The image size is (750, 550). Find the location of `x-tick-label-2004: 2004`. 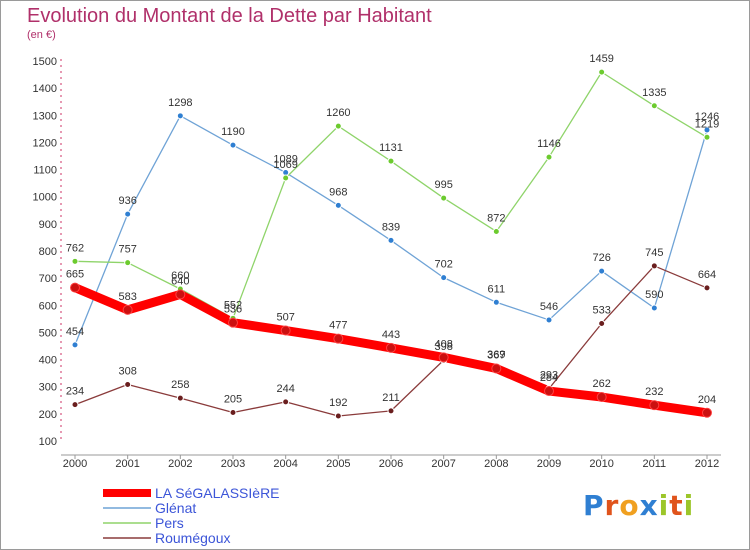

x-tick-label-2004: 2004 is located at coordinates (285, 464).